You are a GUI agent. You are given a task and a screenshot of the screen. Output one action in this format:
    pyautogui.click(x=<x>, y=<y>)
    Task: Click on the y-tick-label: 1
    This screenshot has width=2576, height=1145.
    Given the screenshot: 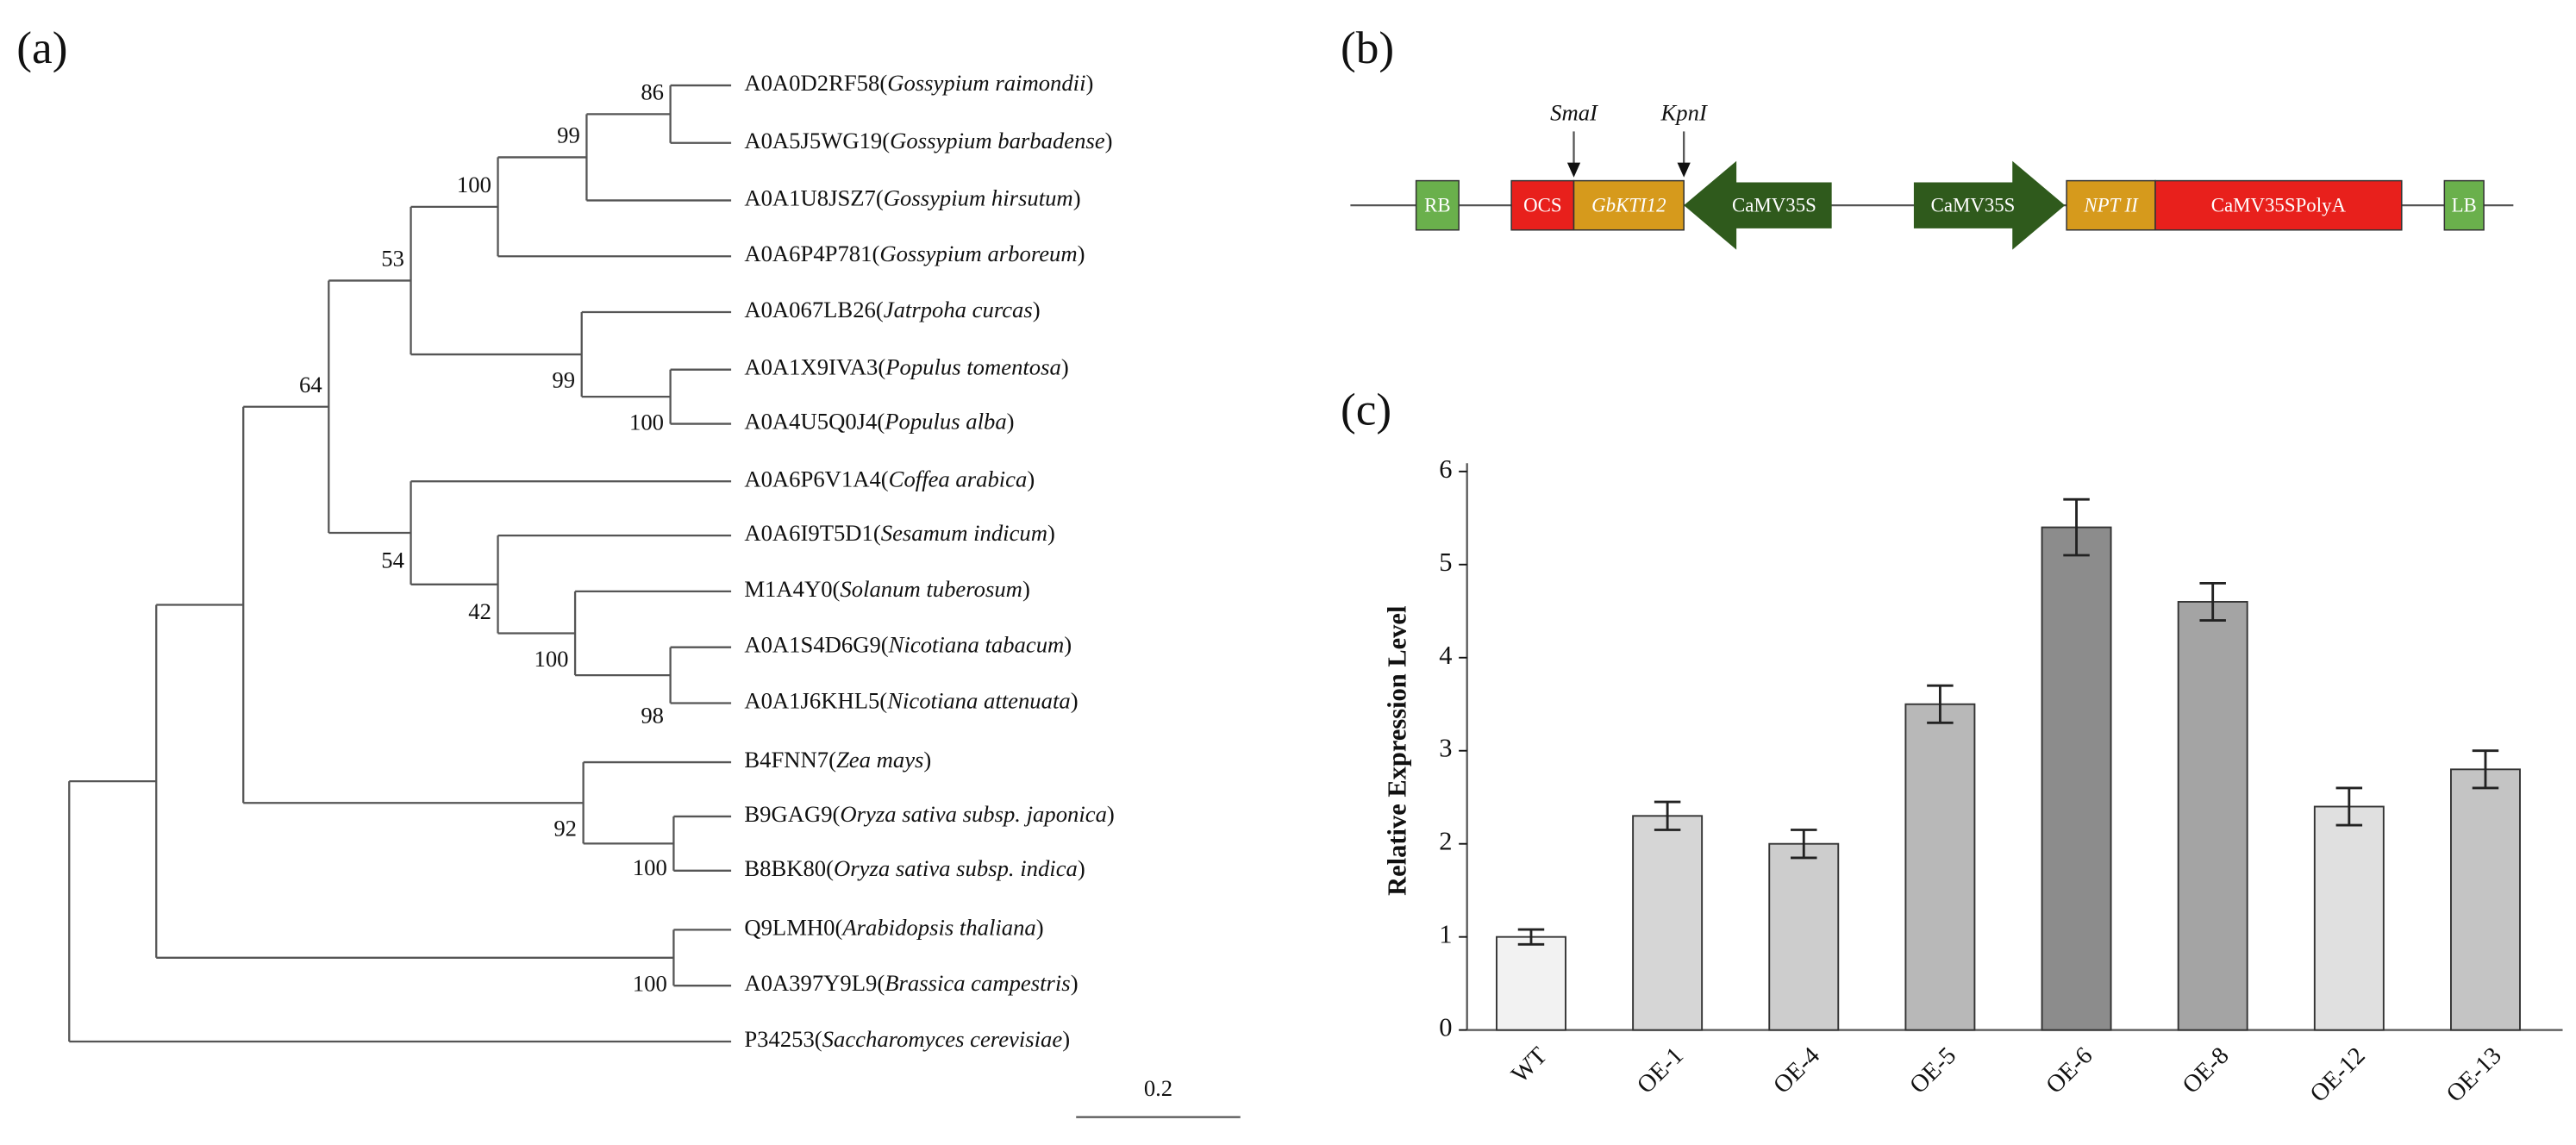 What is the action you would take?
    pyautogui.click(x=1445, y=934)
    